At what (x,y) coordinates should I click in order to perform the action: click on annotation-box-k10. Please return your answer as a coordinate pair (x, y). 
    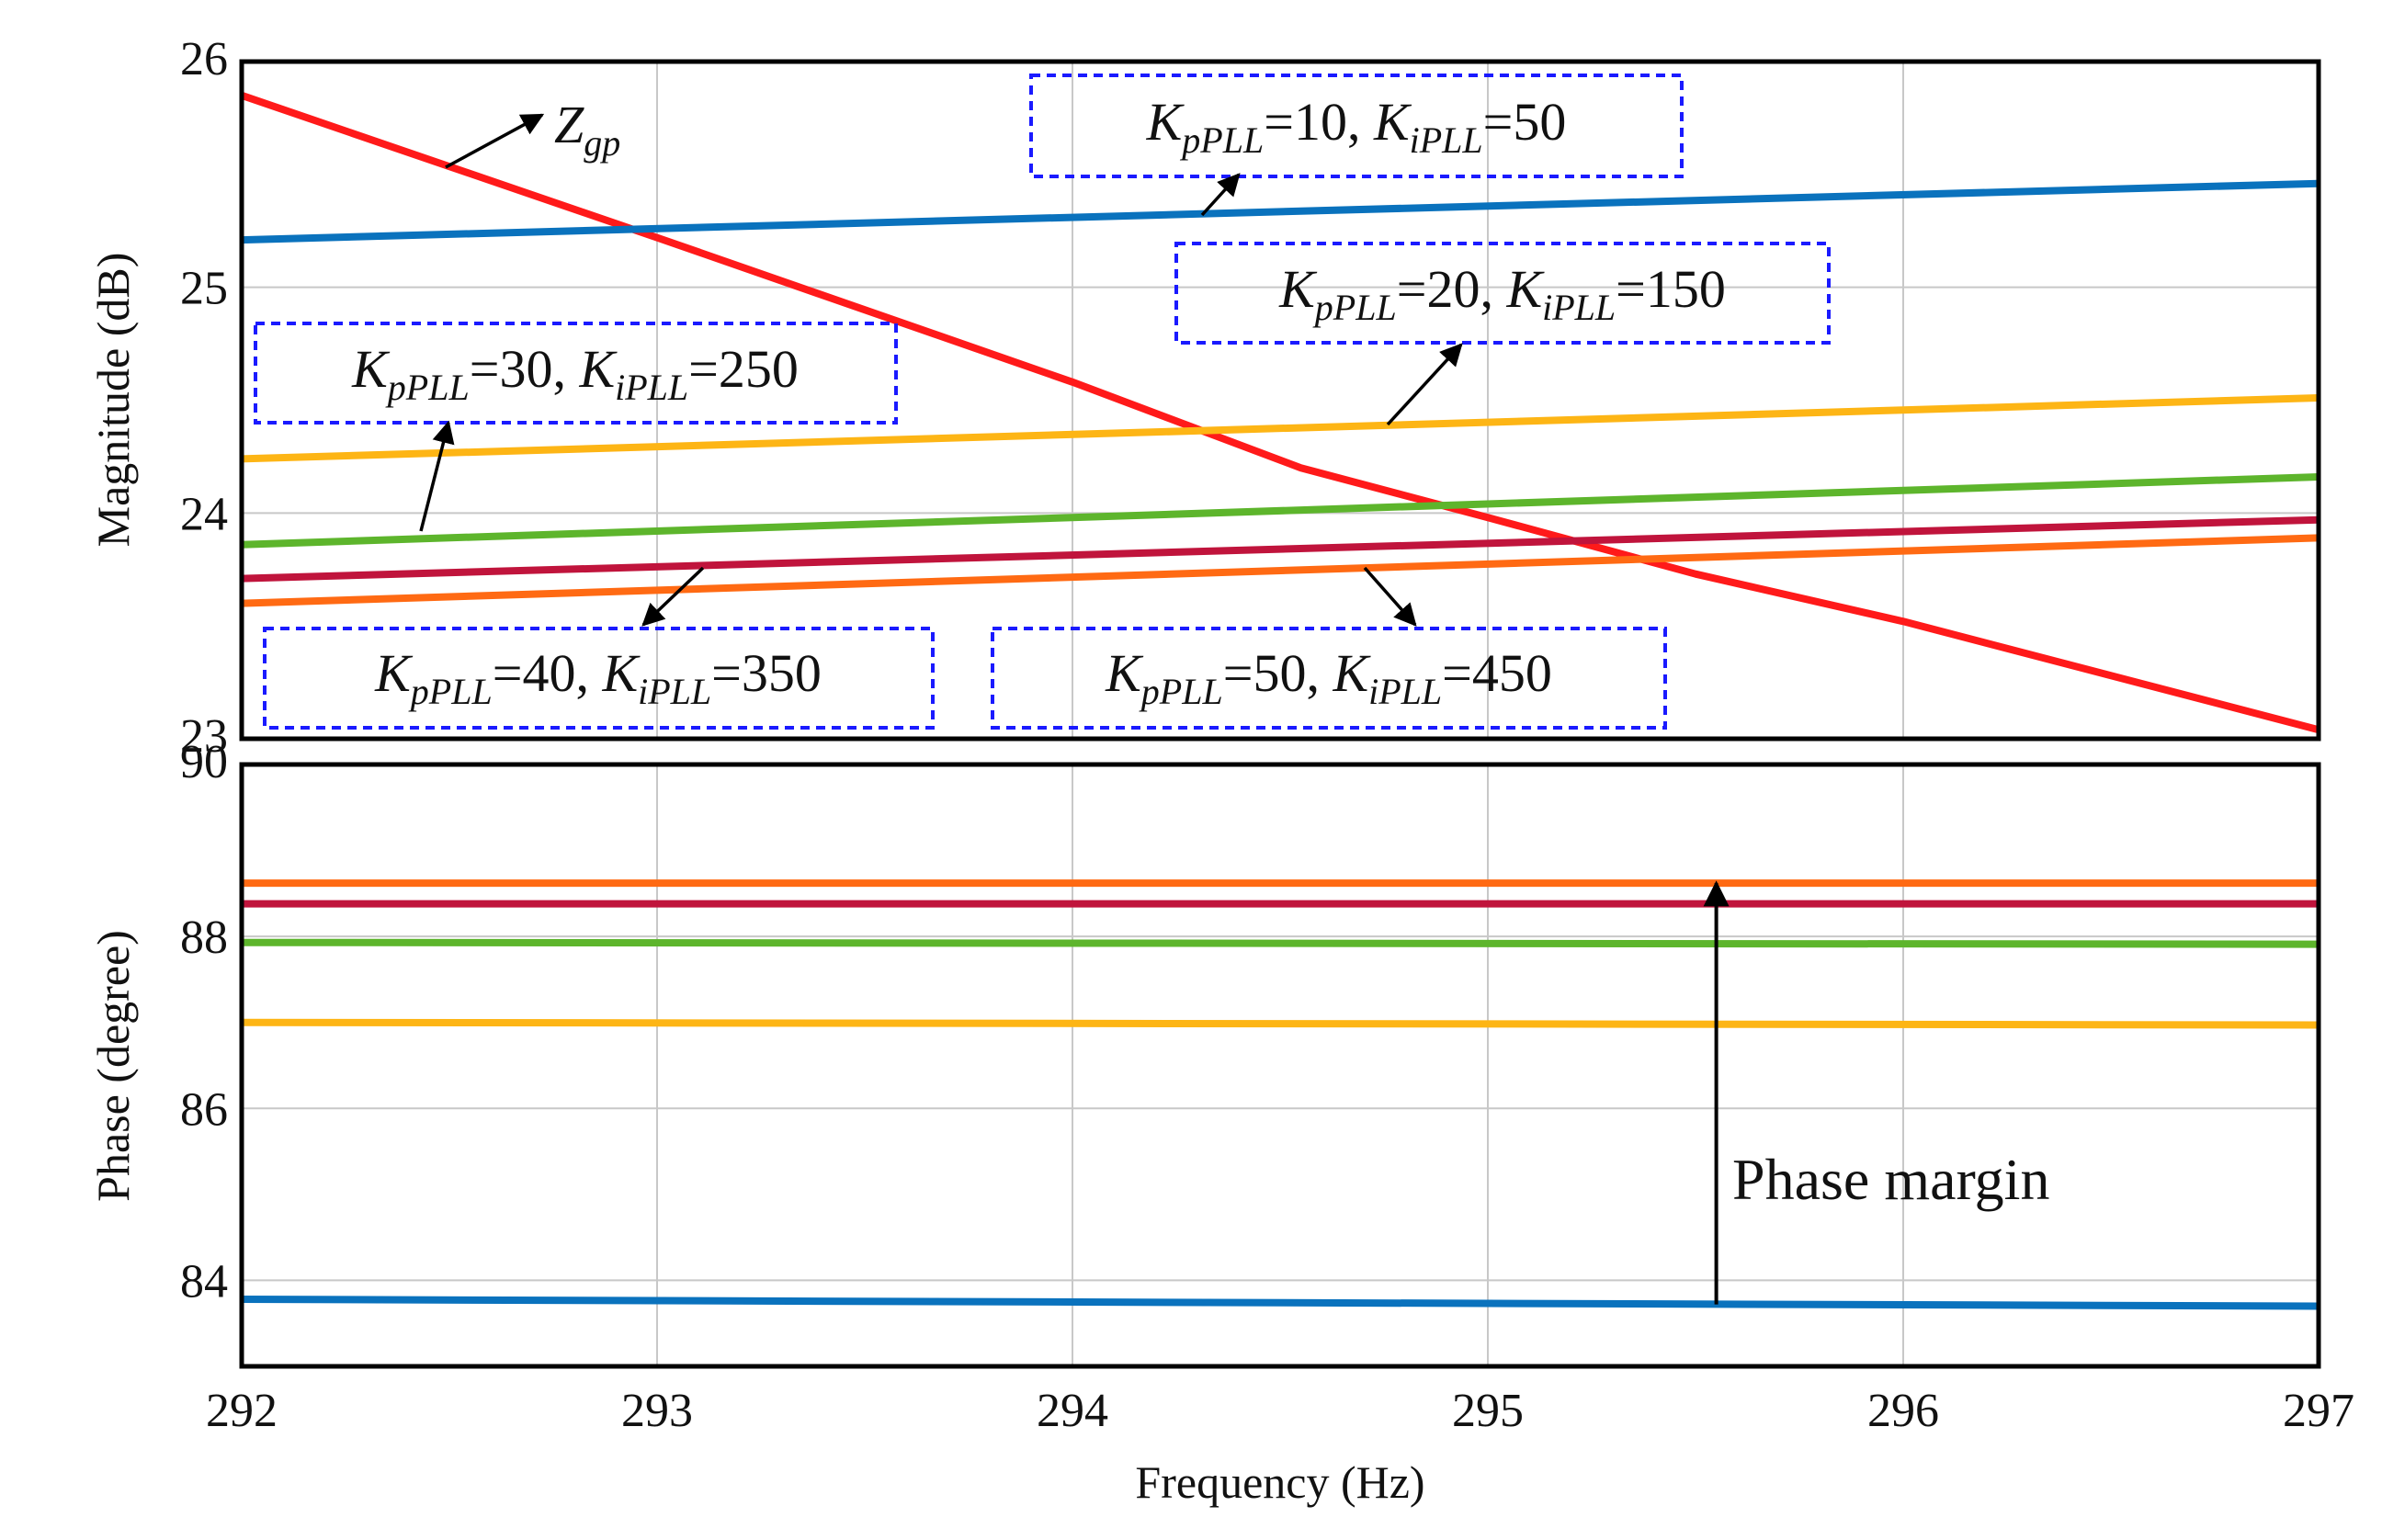
    Looking at the image, I should click on (1357, 126).